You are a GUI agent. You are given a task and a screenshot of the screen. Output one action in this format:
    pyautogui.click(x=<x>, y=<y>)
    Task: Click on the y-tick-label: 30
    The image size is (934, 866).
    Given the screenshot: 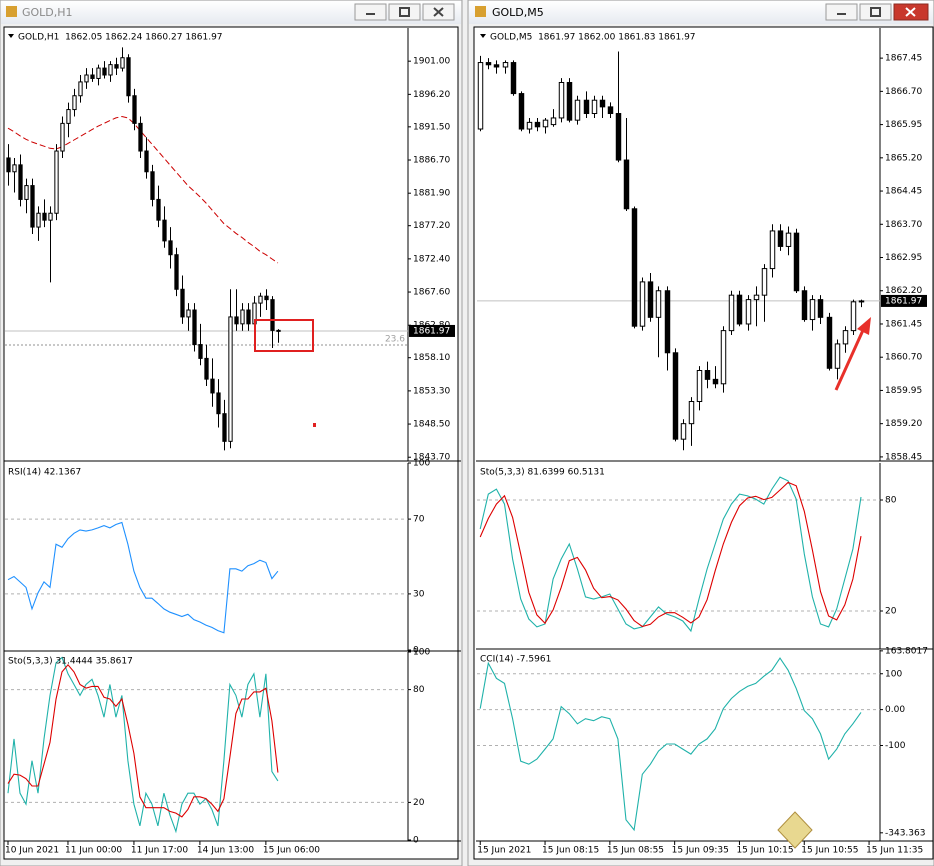 What is the action you would take?
    pyautogui.click(x=419, y=594)
    